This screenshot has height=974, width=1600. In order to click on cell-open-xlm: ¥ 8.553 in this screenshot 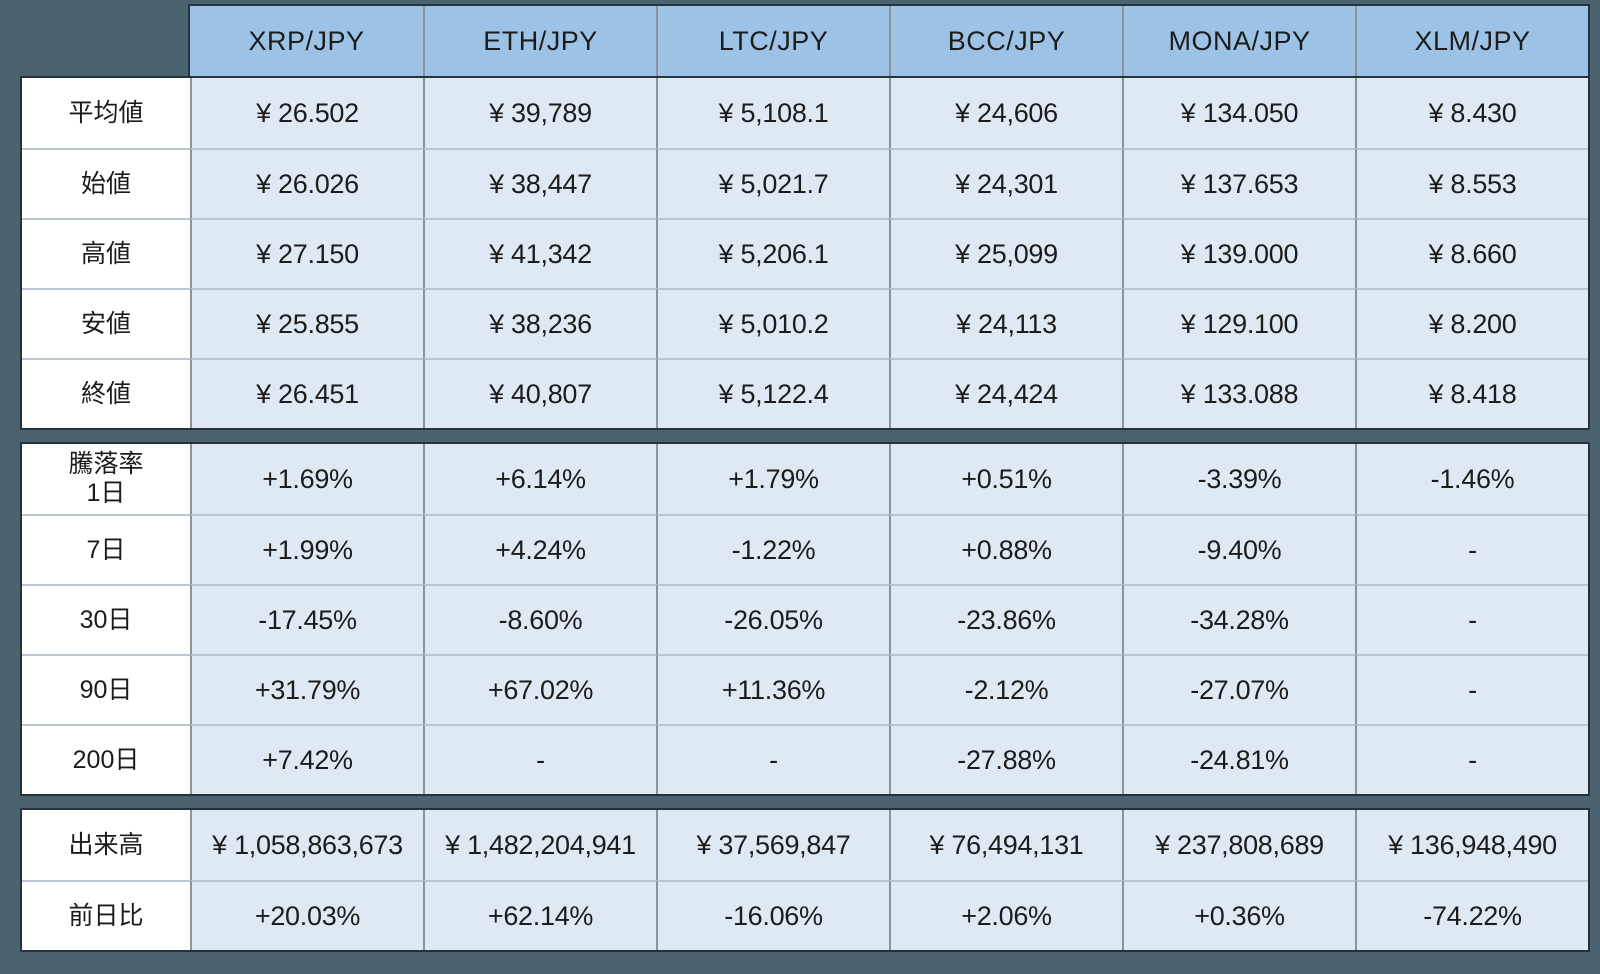, I will do `click(1471, 183)`.